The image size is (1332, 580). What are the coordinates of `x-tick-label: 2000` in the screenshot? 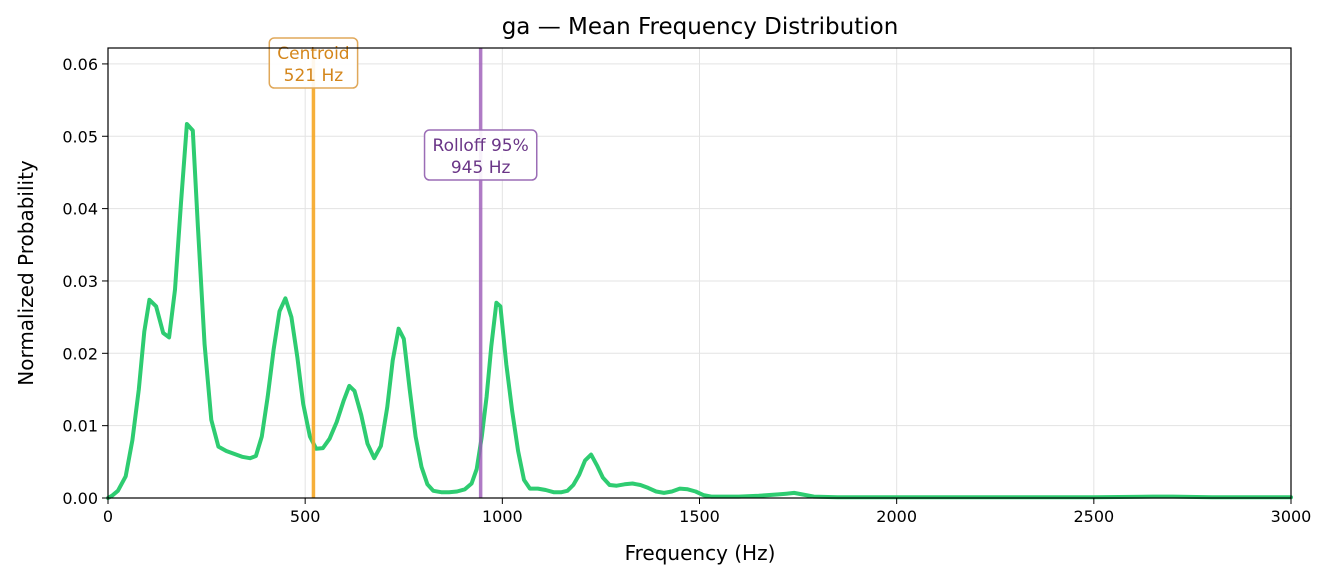 It's located at (896, 516).